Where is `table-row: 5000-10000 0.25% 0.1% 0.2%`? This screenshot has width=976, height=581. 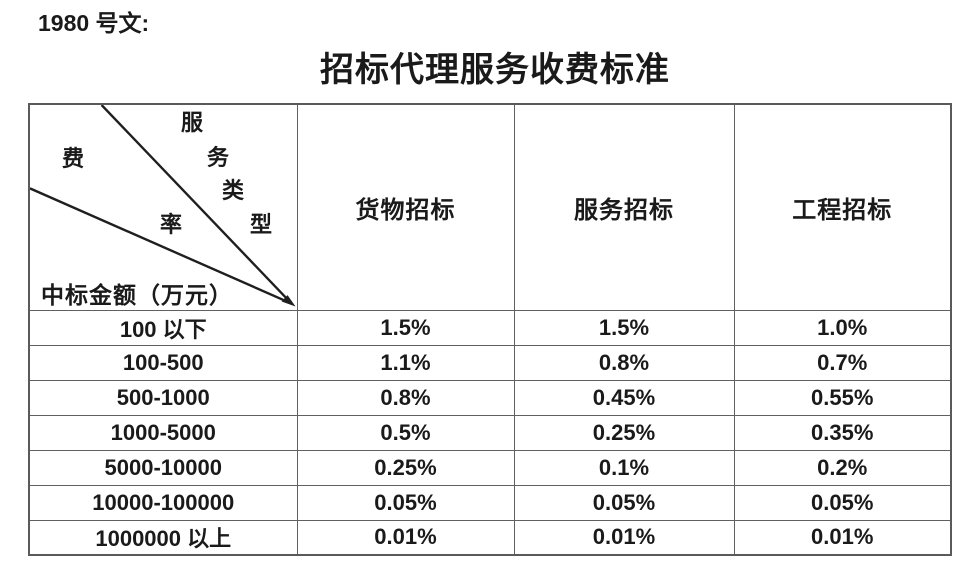
table-row: 5000-10000 0.25% 0.1% 0.2% is located at coordinates (490, 467).